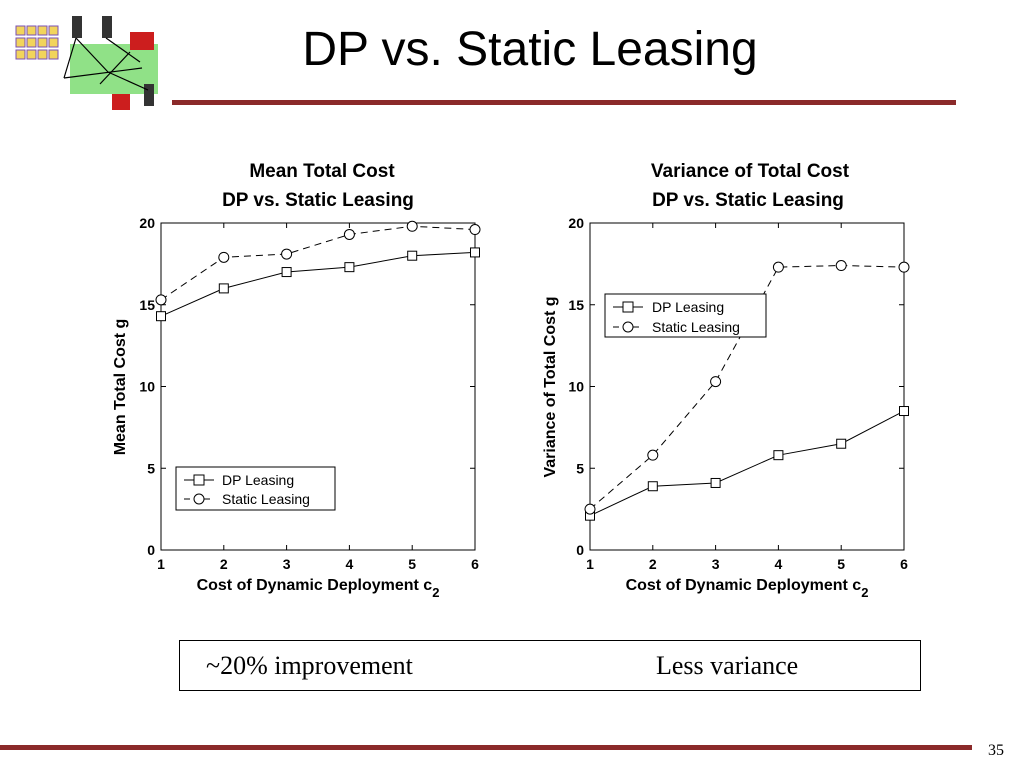 The width and height of the screenshot is (1024, 768). Describe the element at coordinates (550, 665) in the screenshot. I see `summary-callout: ~20% improvement Less variance` at that location.